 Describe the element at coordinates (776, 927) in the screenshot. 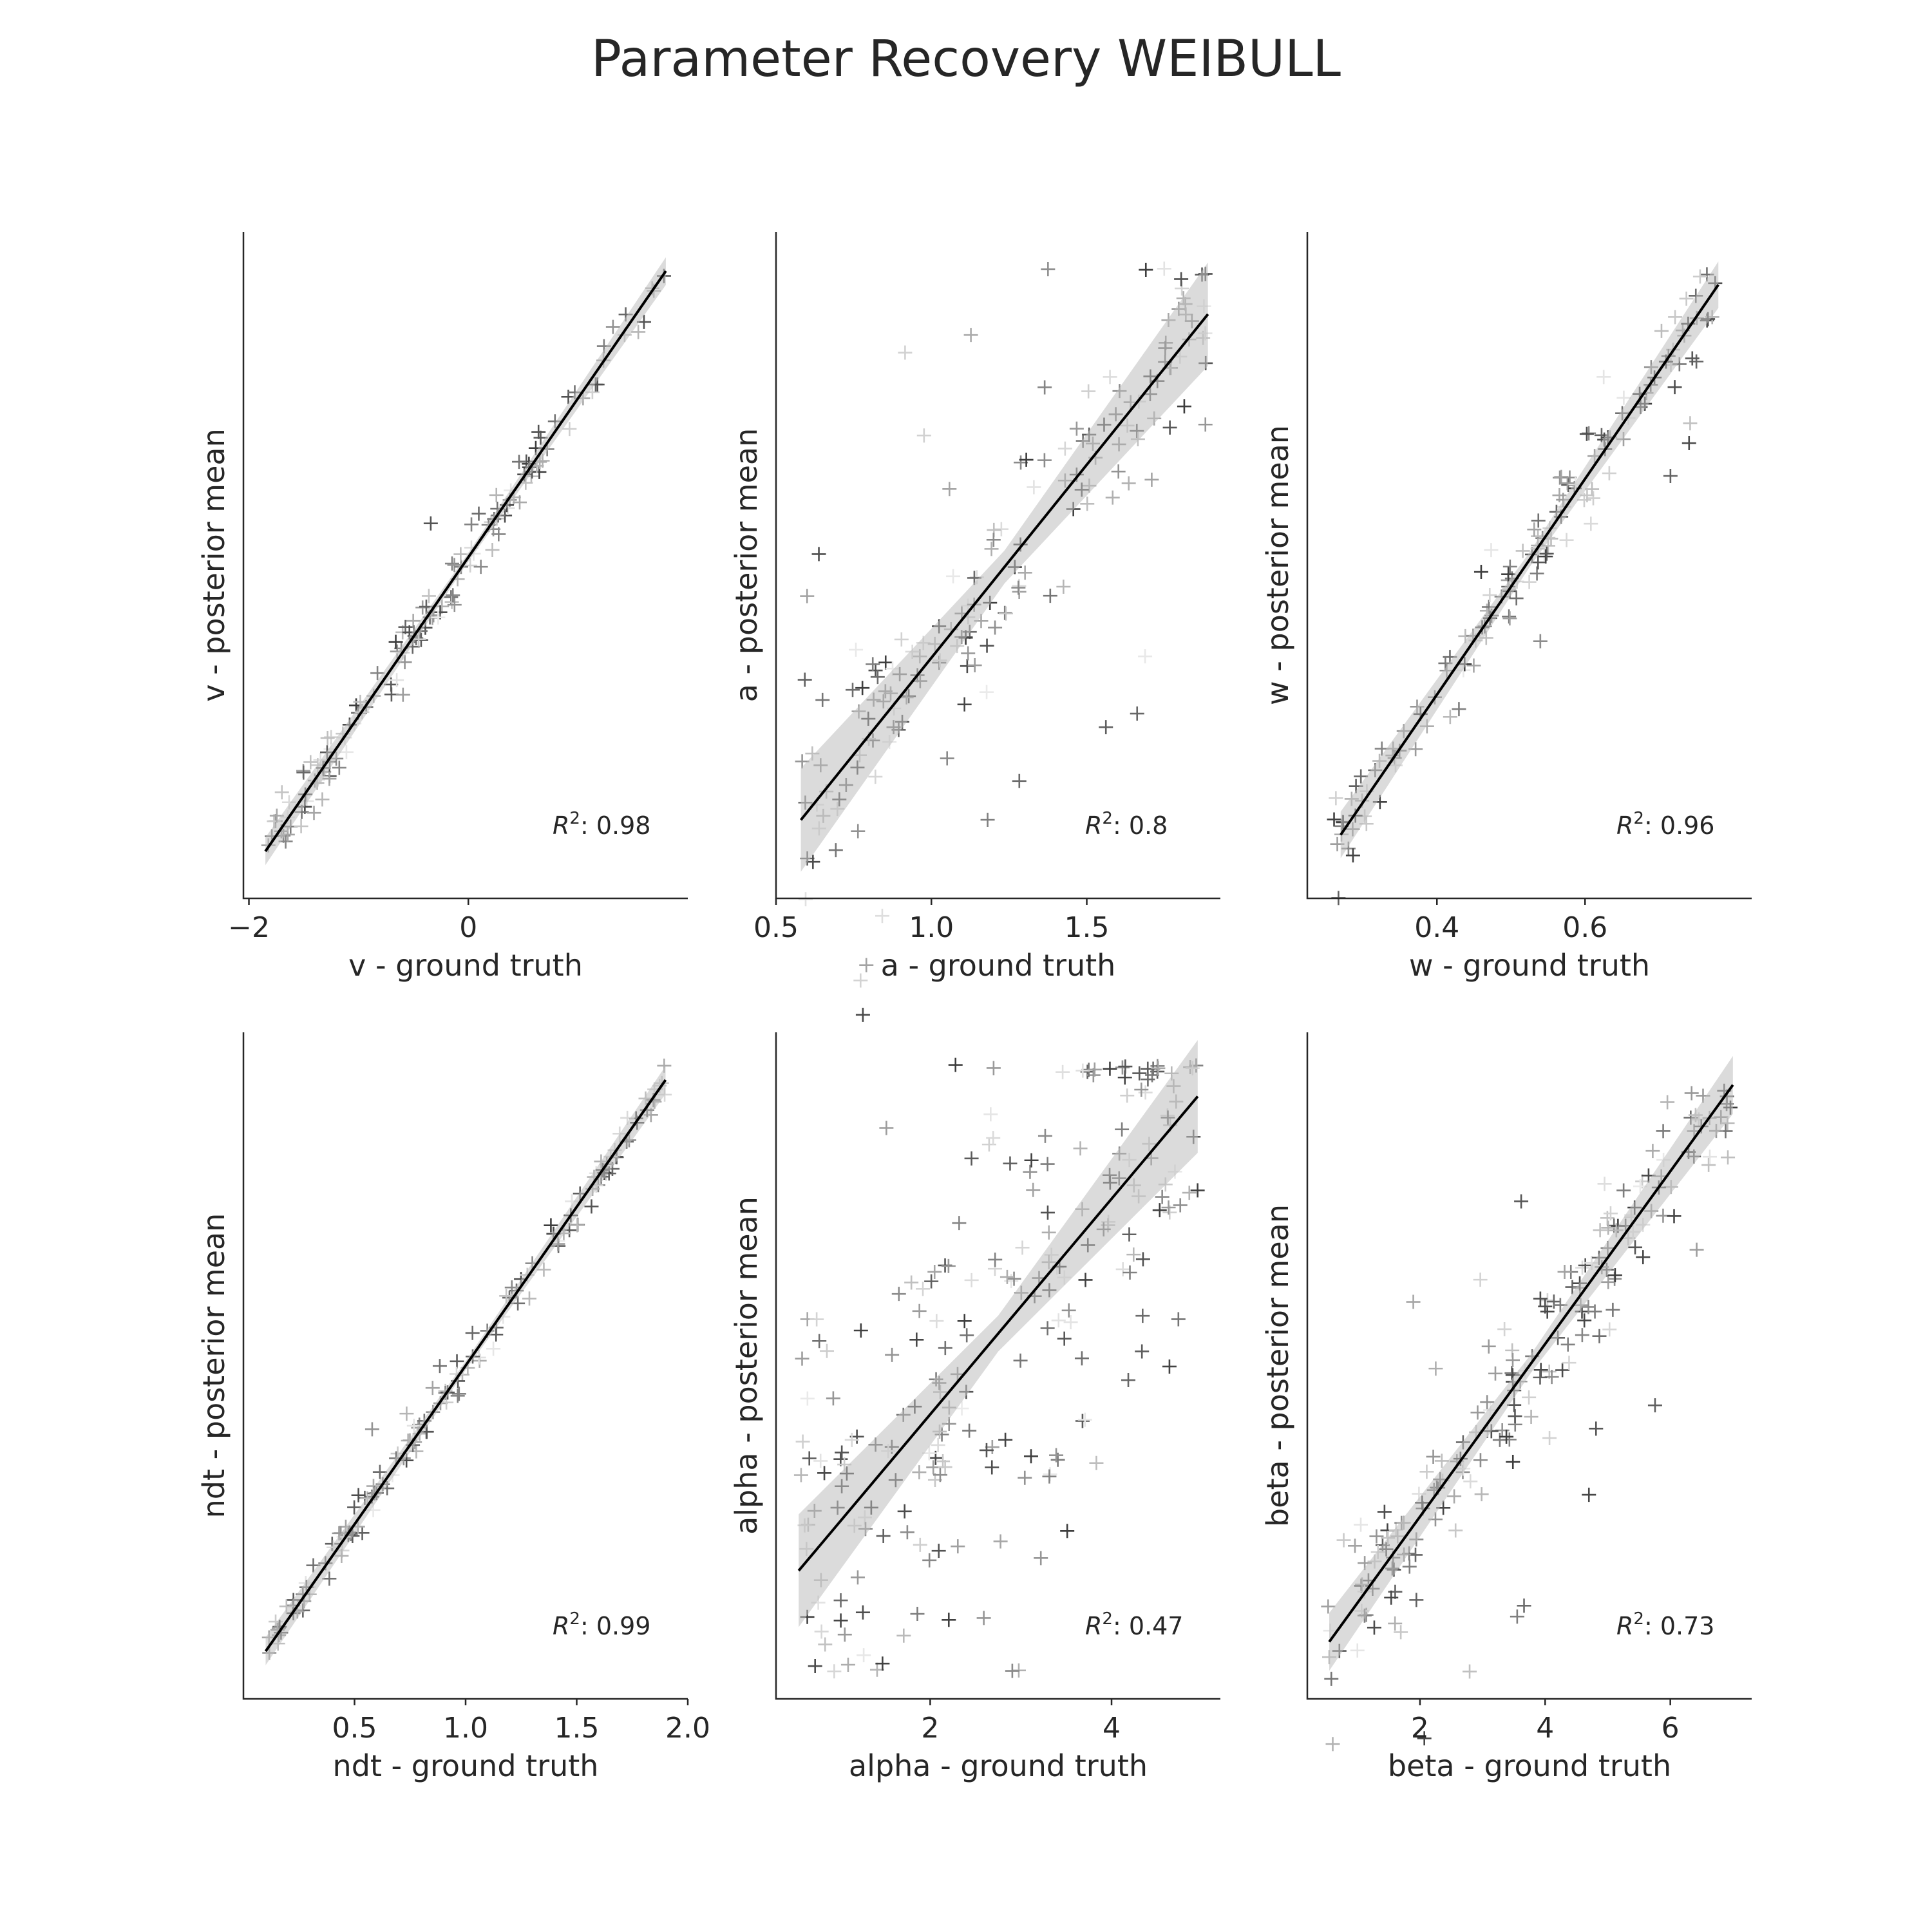

I see `a-x-tick-label: 0.5` at that location.